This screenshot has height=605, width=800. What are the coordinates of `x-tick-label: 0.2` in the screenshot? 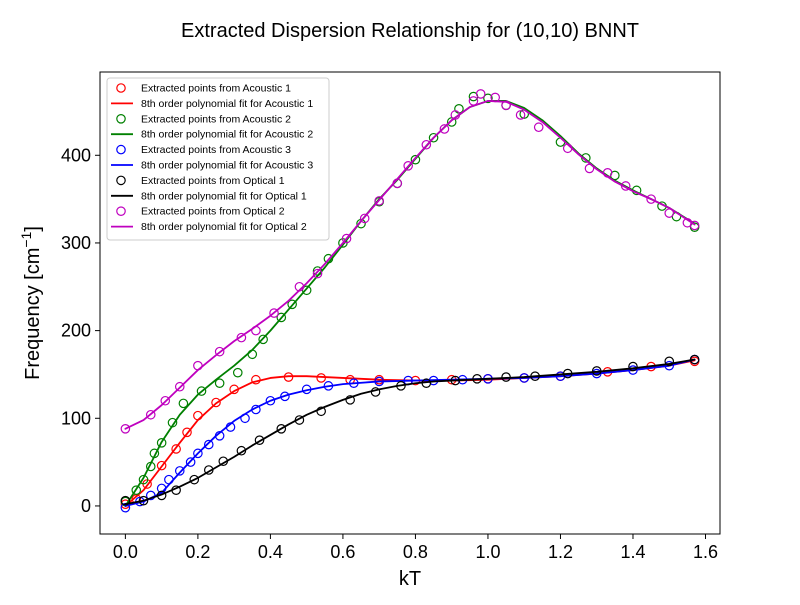 It's located at (197, 552).